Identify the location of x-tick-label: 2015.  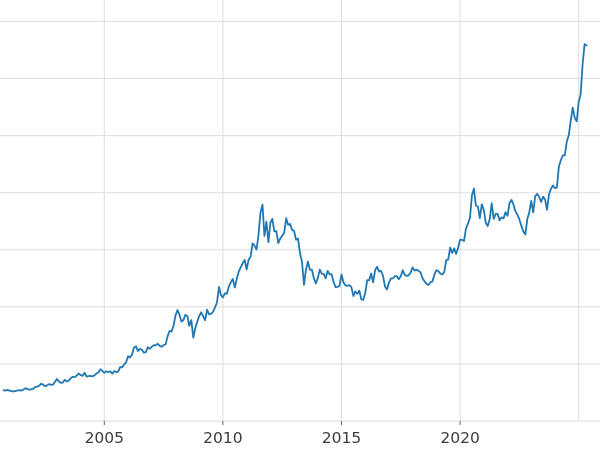
(341, 438).